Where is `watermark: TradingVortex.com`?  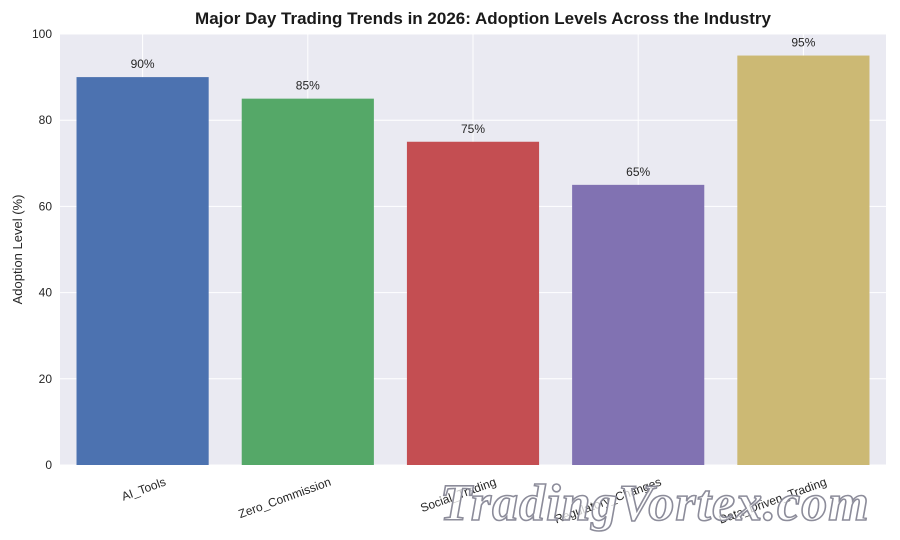
watermark: TradingVortex.com is located at coordinates (655, 503).